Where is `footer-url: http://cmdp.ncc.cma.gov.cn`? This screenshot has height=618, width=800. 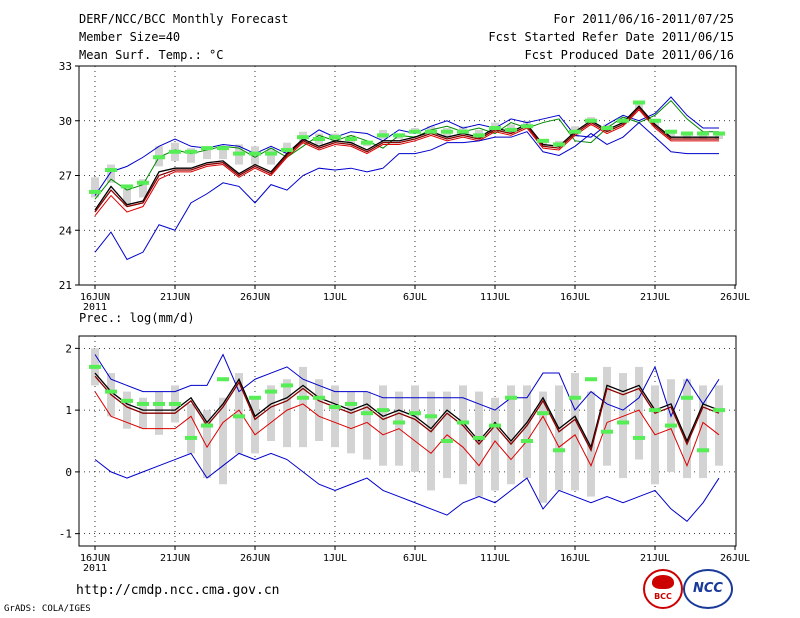 footer-url: http://cmdp.ncc.cma.gov.cn is located at coordinates (178, 590).